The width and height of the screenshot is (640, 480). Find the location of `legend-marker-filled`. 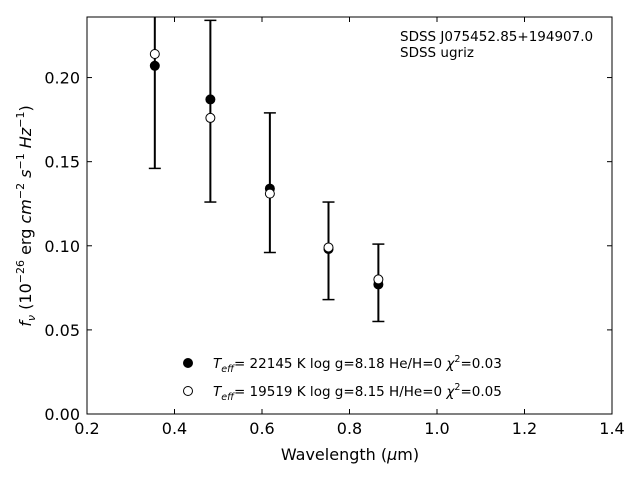

legend-marker-filled is located at coordinates (188, 363).